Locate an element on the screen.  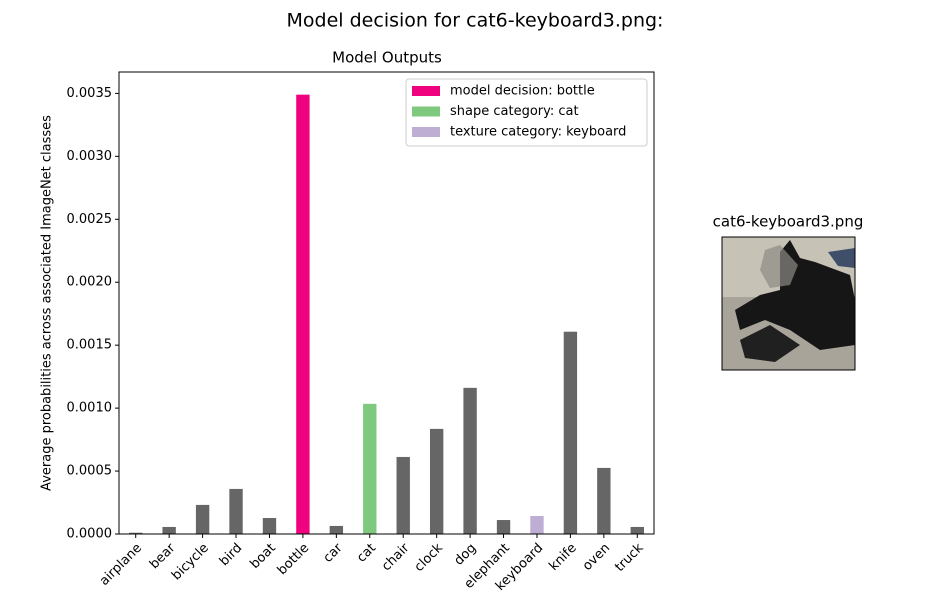
x-tick-label: bird is located at coordinates (231, 555).